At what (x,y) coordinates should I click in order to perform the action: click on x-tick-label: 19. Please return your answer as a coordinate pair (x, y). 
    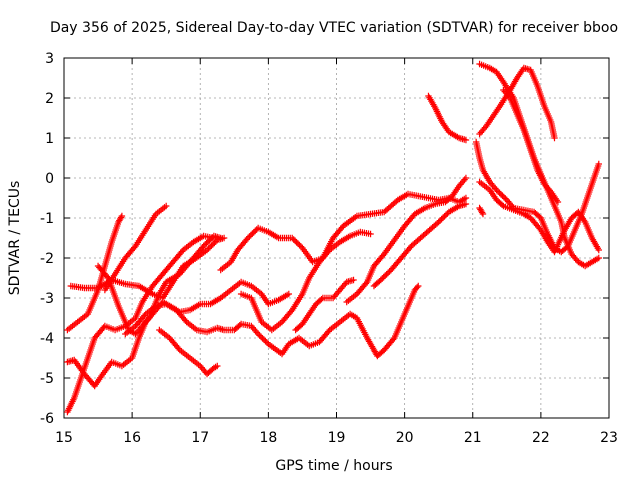
    Looking at the image, I should click on (337, 438).